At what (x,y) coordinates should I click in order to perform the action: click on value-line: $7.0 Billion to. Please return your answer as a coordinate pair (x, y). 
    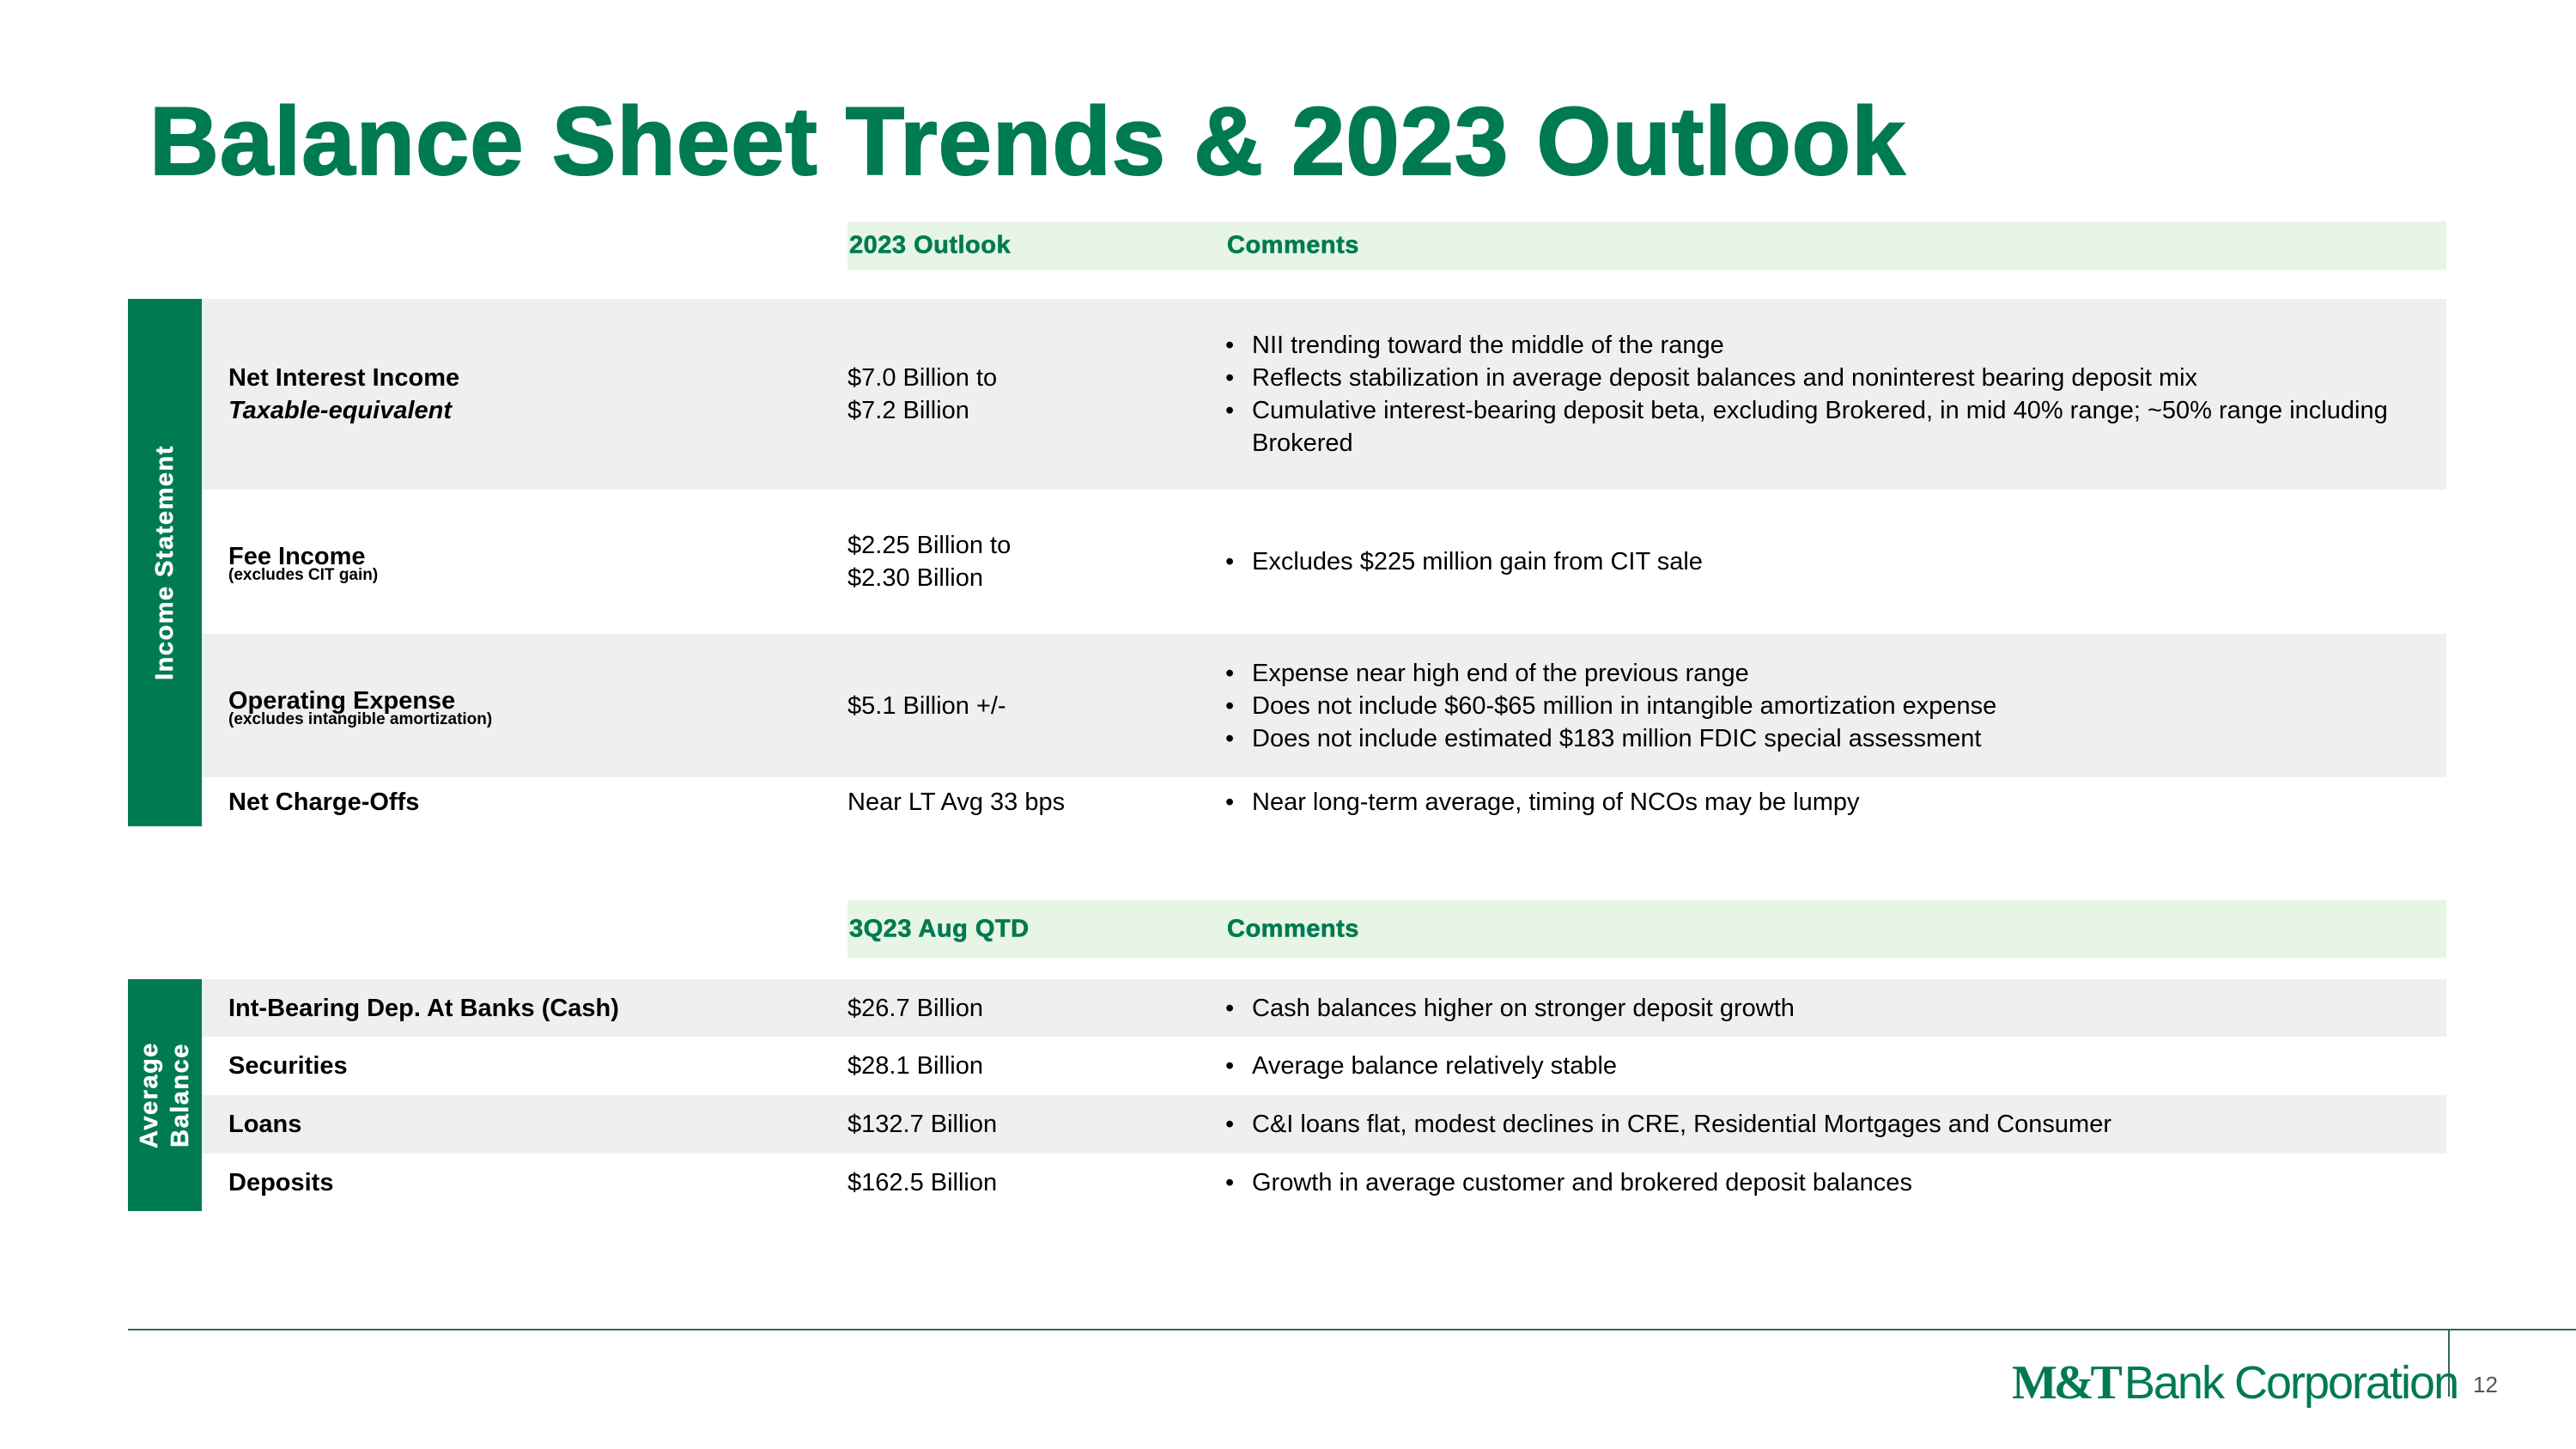
    Looking at the image, I should click on (923, 378).